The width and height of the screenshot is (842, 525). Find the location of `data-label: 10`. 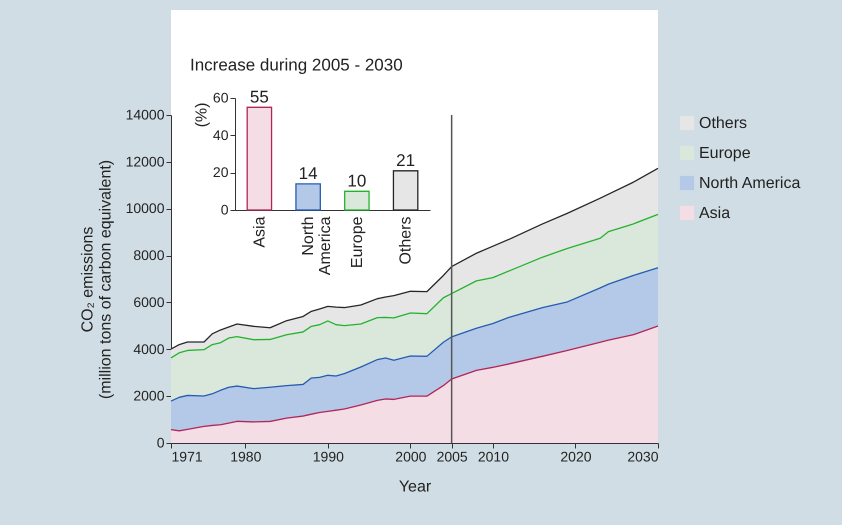

data-label: 10 is located at coordinates (356, 180).